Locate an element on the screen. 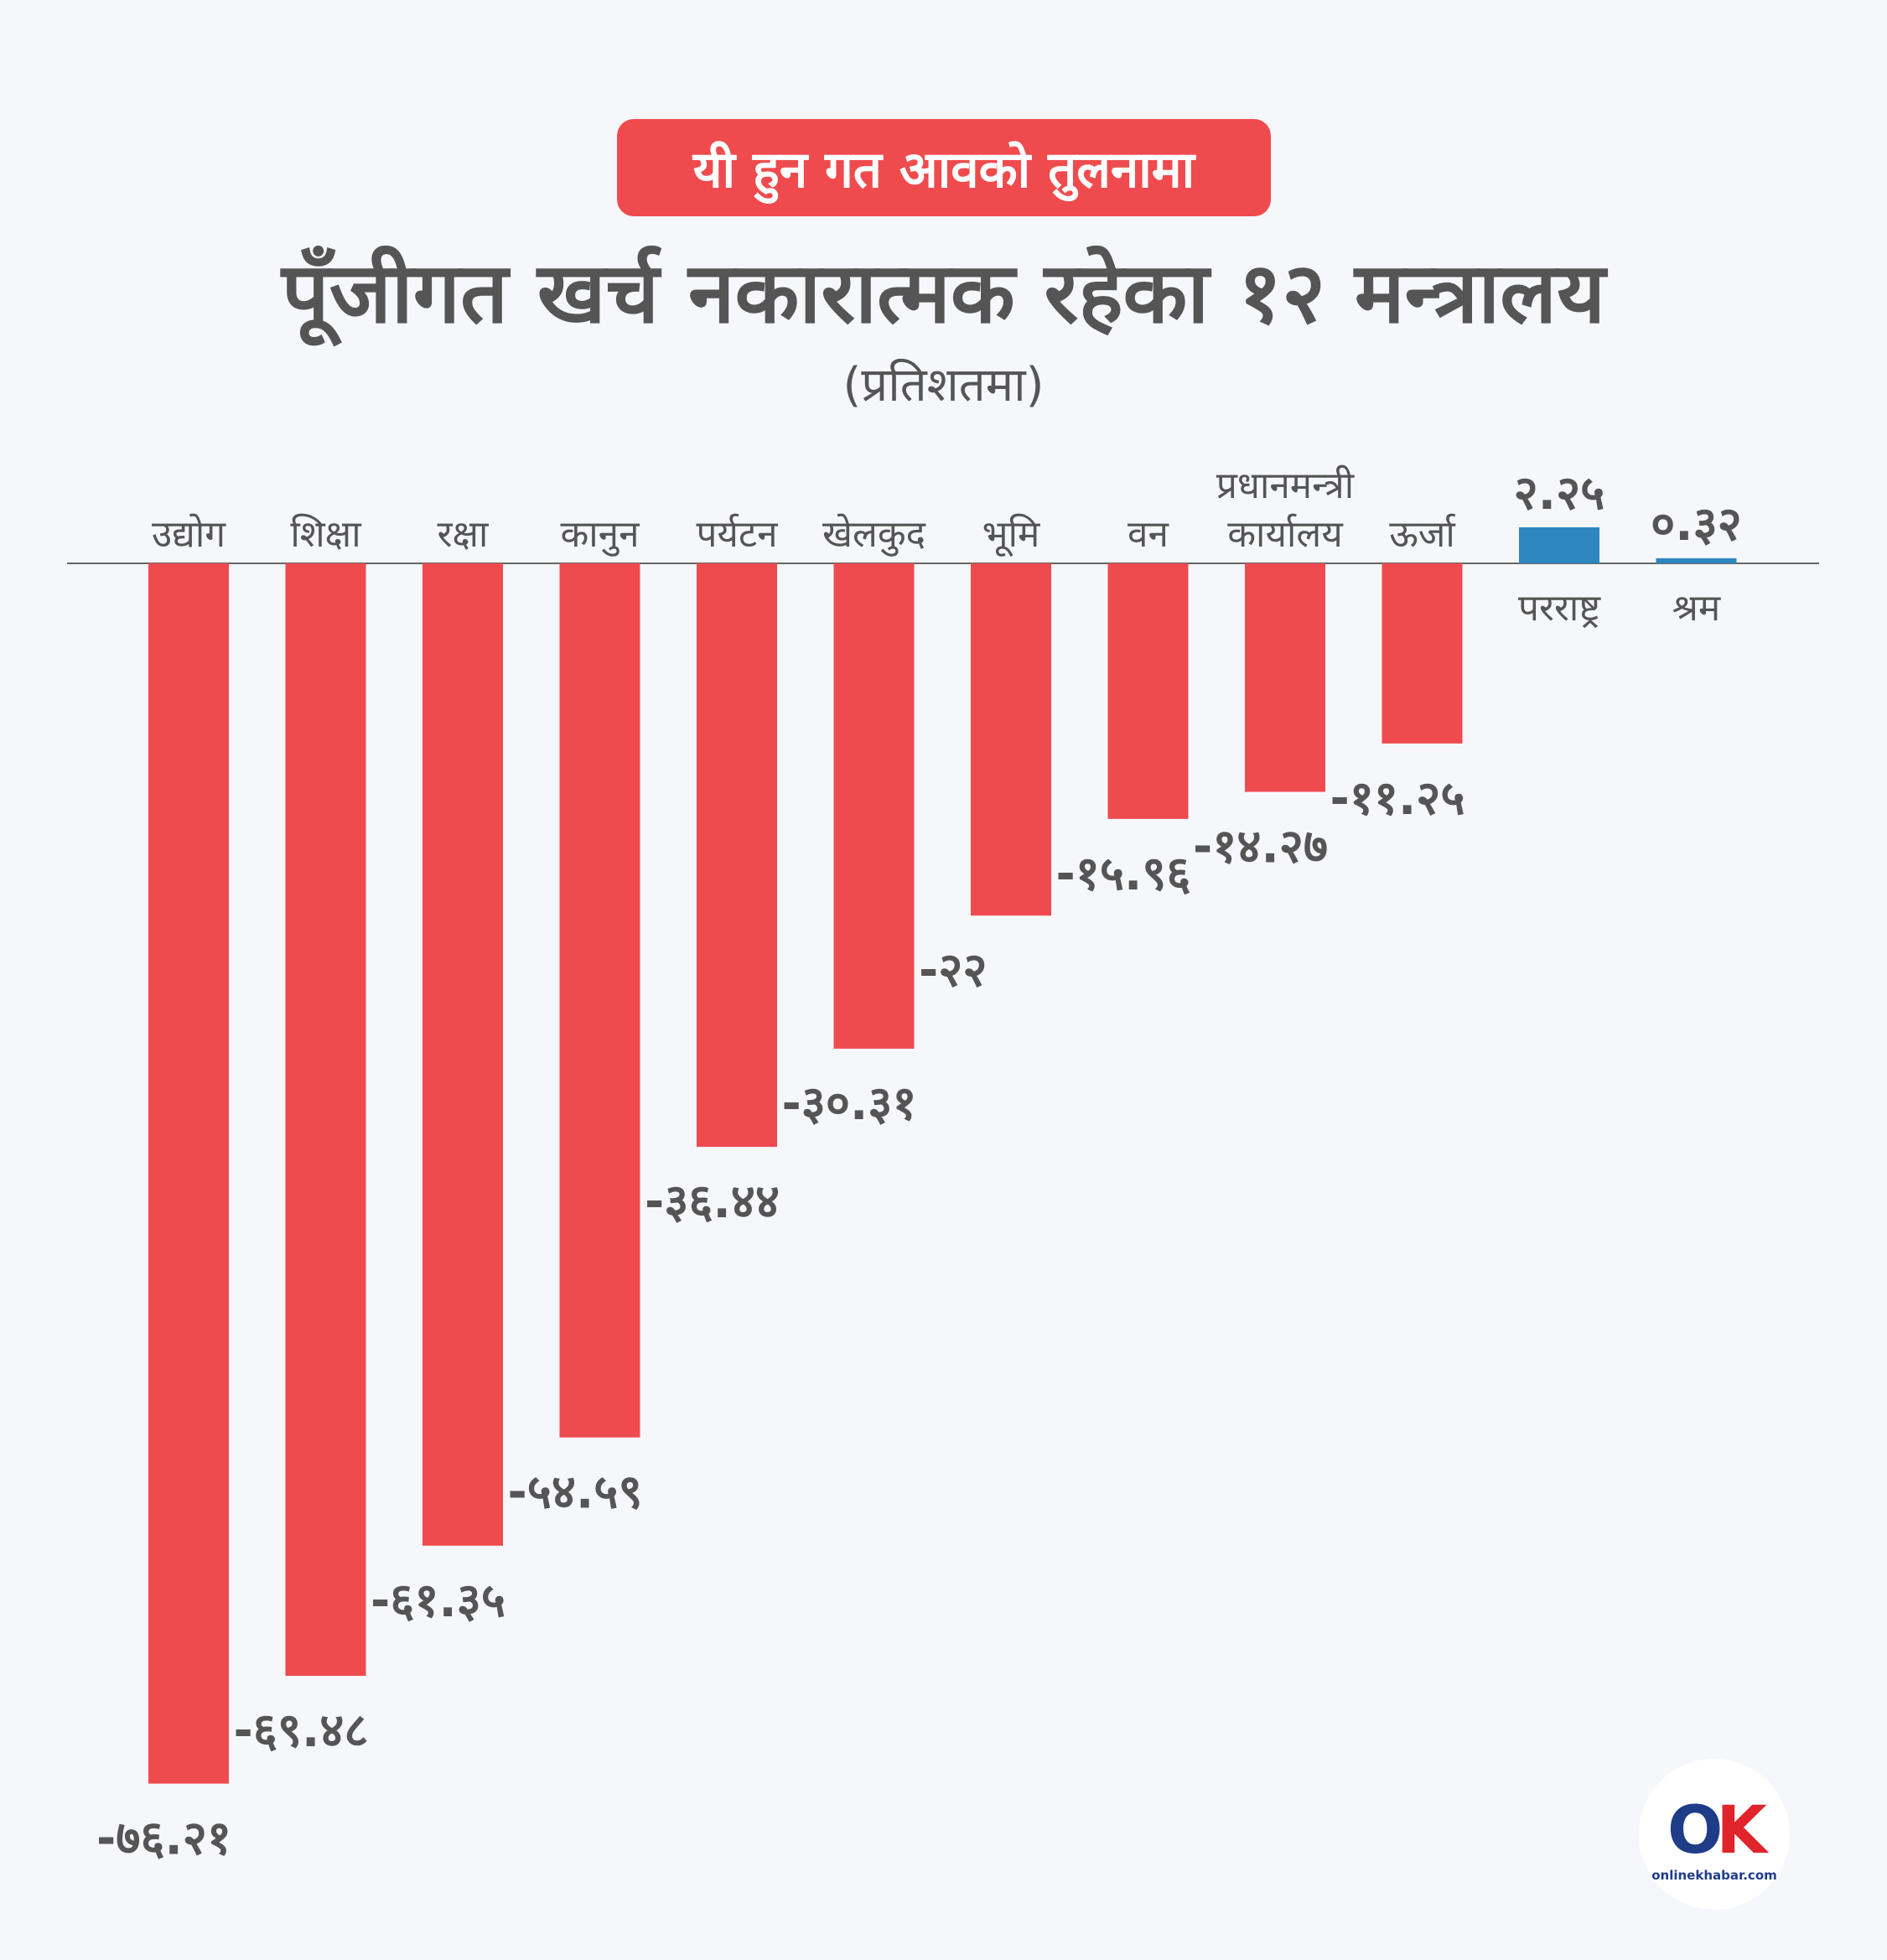  onlinekhabar-logo: OK onlinekhabar.com is located at coordinates (1714, 1834).